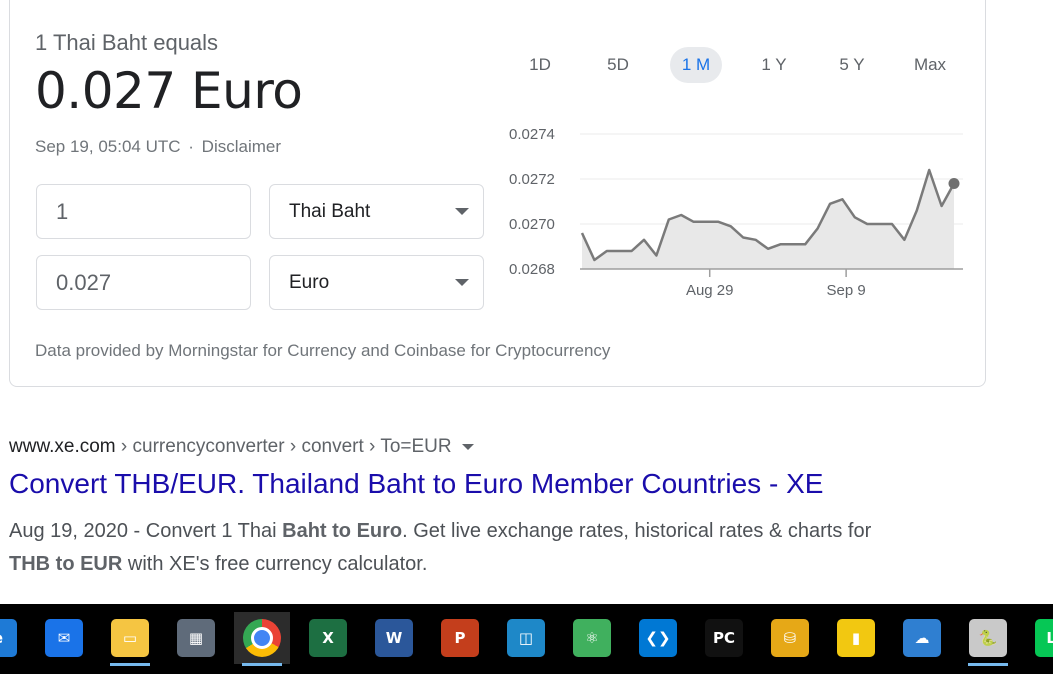  I want to click on y-tick-label: 0.0274, so click(532, 134).